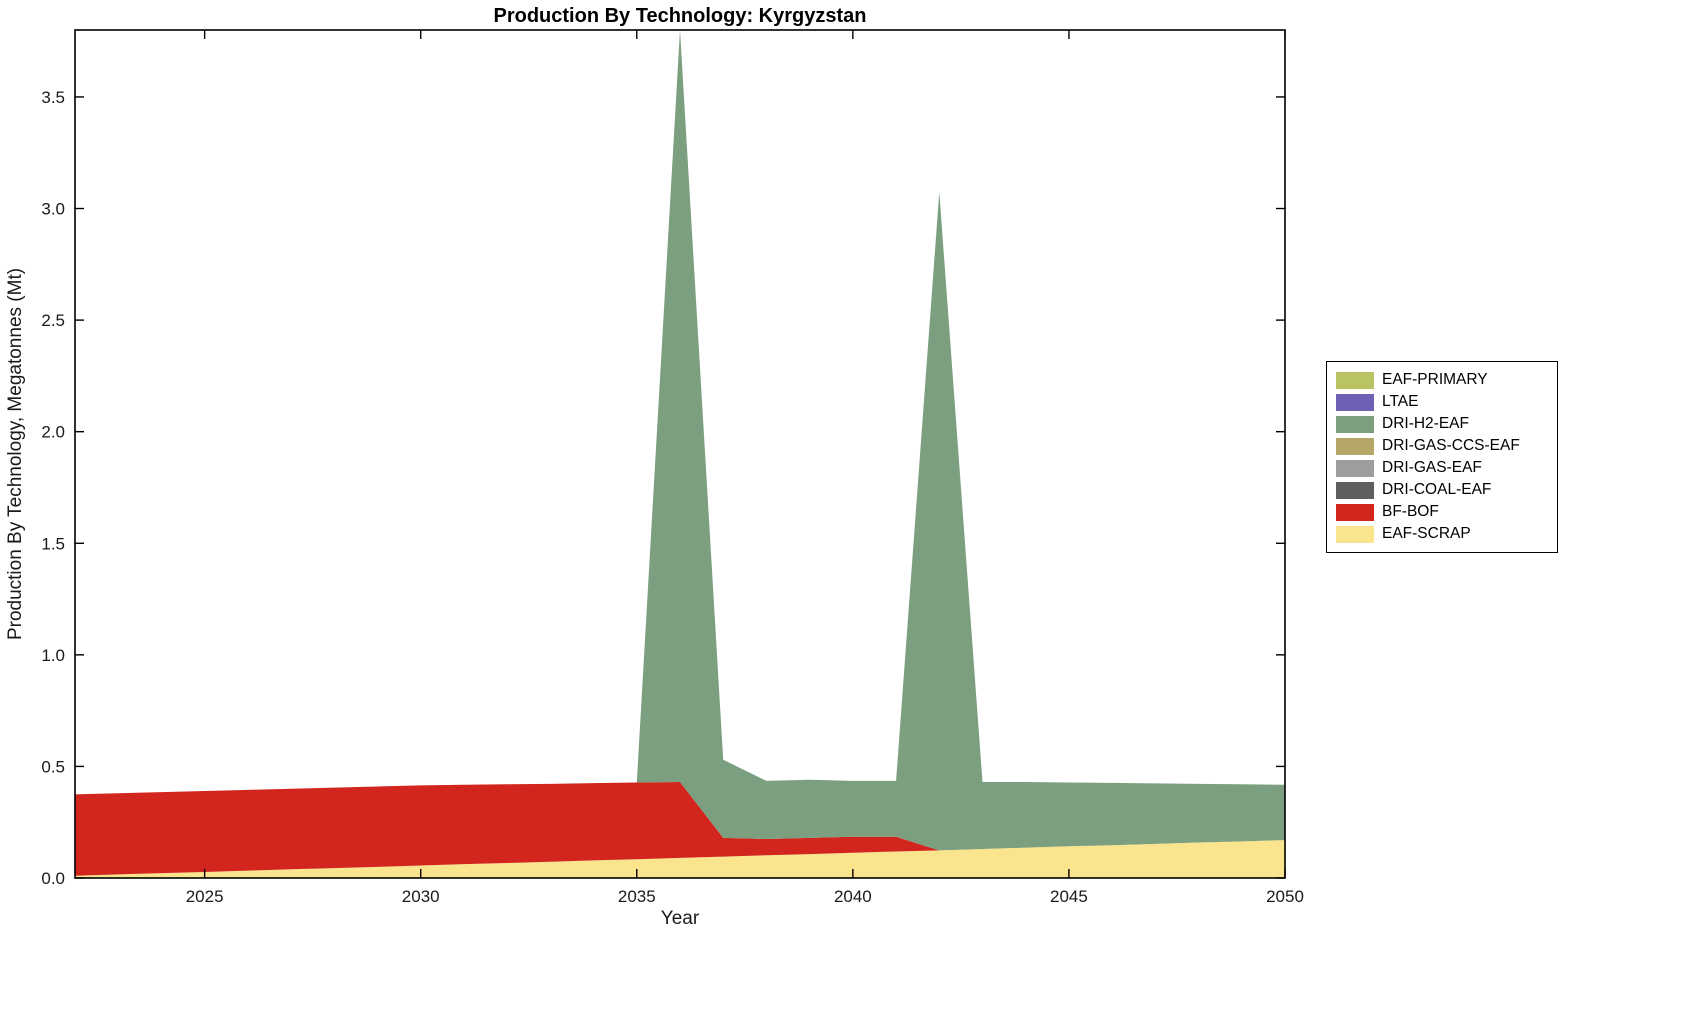 Image resolution: width=1703 pixels, height=1020 pixels. Describe the element at coordinates (1069, 896) in the screenshot. I see `x-tick-label: 2045` at that location.